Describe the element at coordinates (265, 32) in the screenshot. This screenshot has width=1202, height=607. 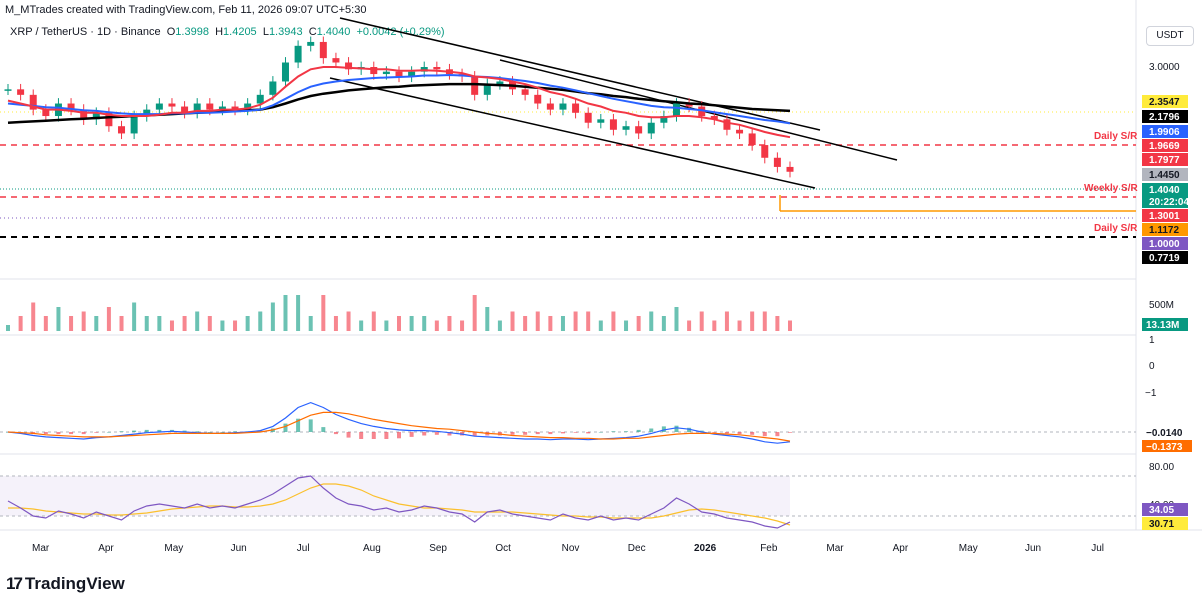
I see `low-label: L` at that location.